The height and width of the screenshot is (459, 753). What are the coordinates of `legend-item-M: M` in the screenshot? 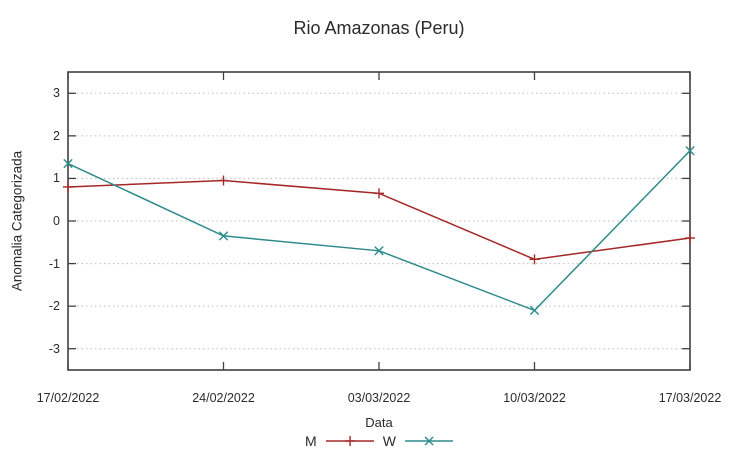 It's located at (339, 441).